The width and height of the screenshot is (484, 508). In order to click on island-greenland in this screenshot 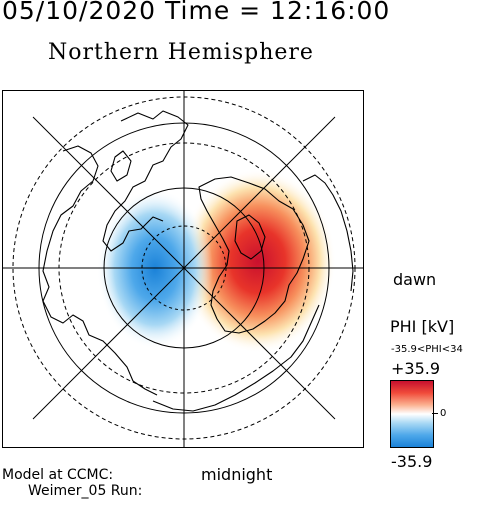, I will do `click(121, 166)`.